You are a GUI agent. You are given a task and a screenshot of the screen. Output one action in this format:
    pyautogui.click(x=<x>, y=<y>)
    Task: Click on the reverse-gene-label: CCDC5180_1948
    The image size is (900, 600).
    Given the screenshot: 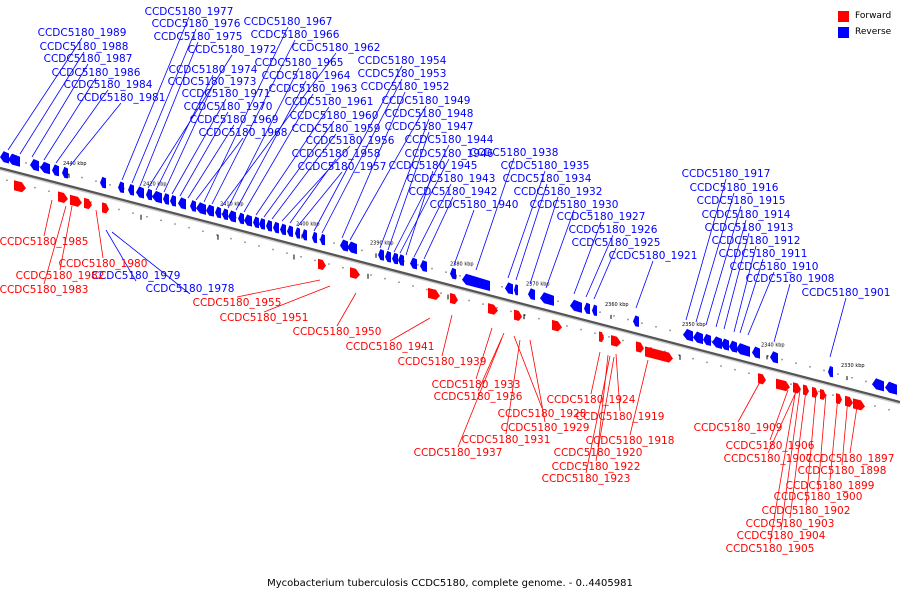 What is the action you would take?
    pyautogui.click(x=429, y=114)
    